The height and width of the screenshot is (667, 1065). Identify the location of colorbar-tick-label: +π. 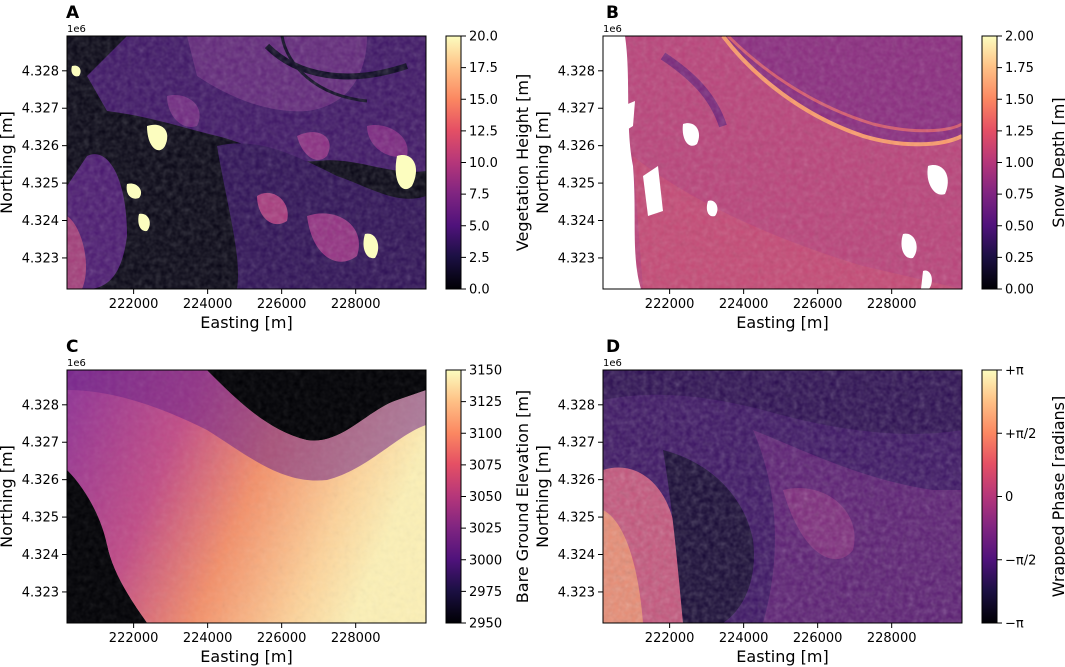
(1014, 371).